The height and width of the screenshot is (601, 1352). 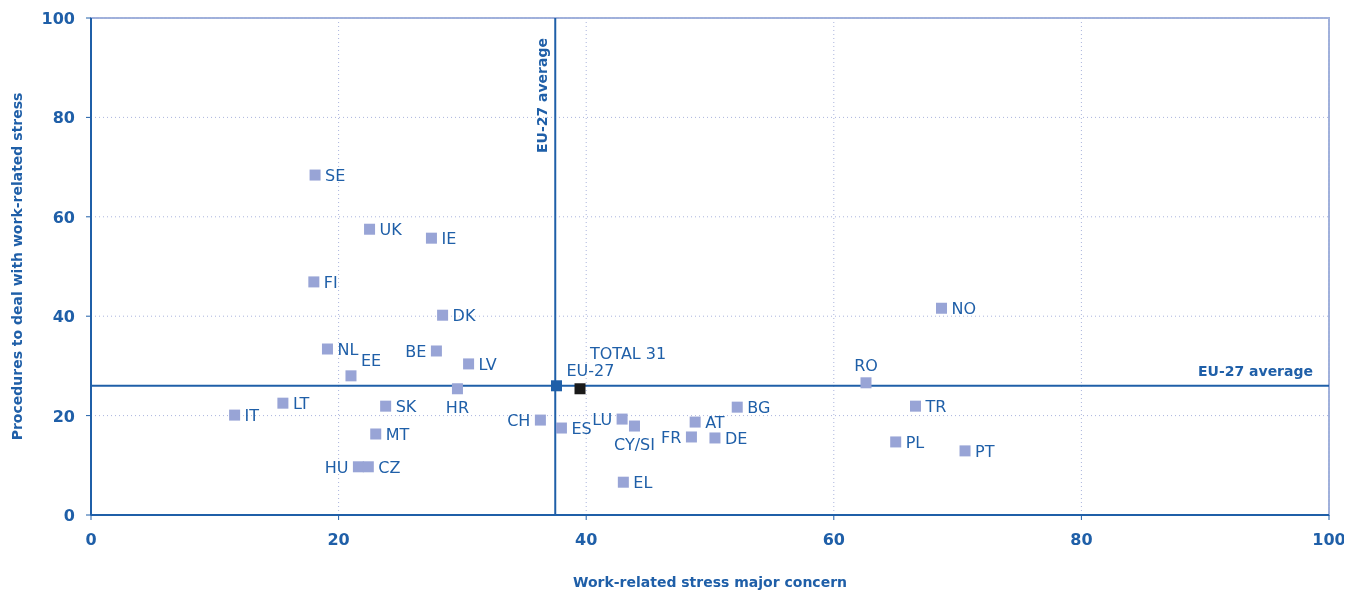 What do you see at coordinates (985, 451) in the screenshot?
I see `series-label: PT` at bounding box center [985, 451].